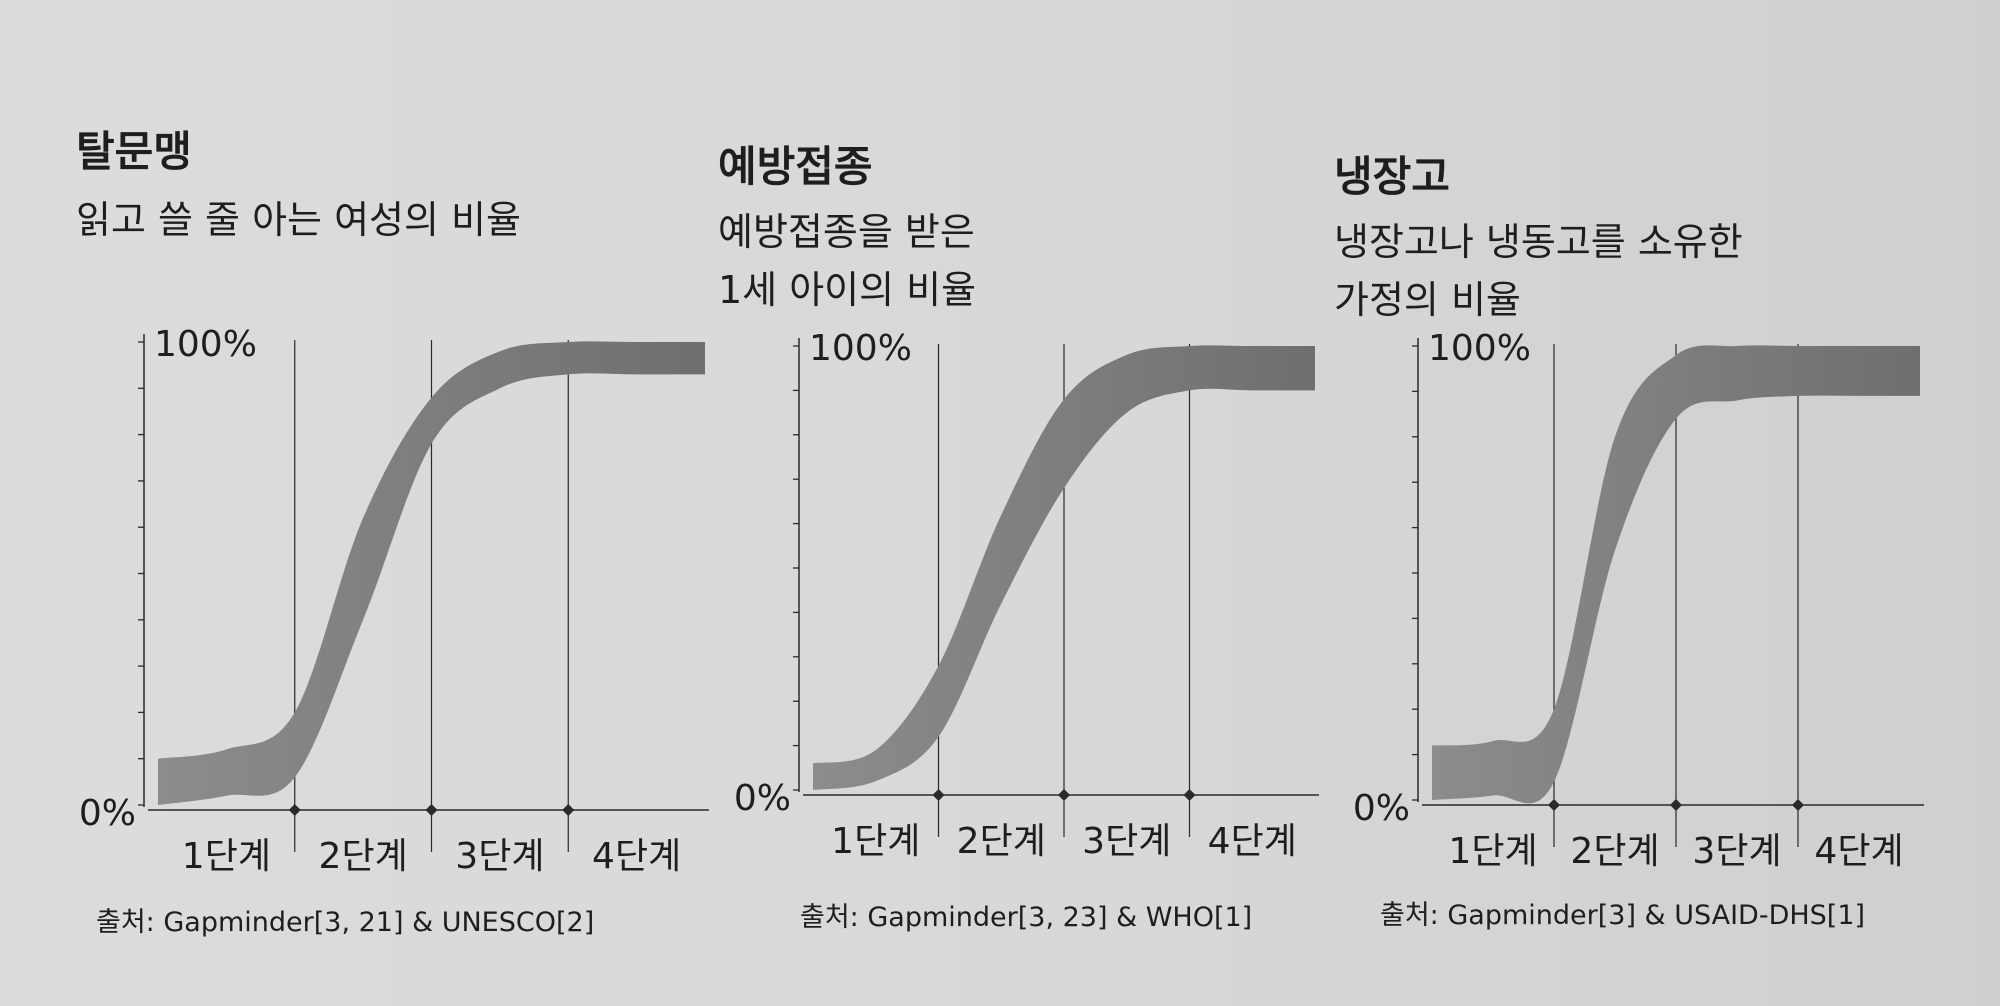  Describe the element at coordinates (1392, 176) in the screenshot. I see `panel-title: 냉장고` at that location.